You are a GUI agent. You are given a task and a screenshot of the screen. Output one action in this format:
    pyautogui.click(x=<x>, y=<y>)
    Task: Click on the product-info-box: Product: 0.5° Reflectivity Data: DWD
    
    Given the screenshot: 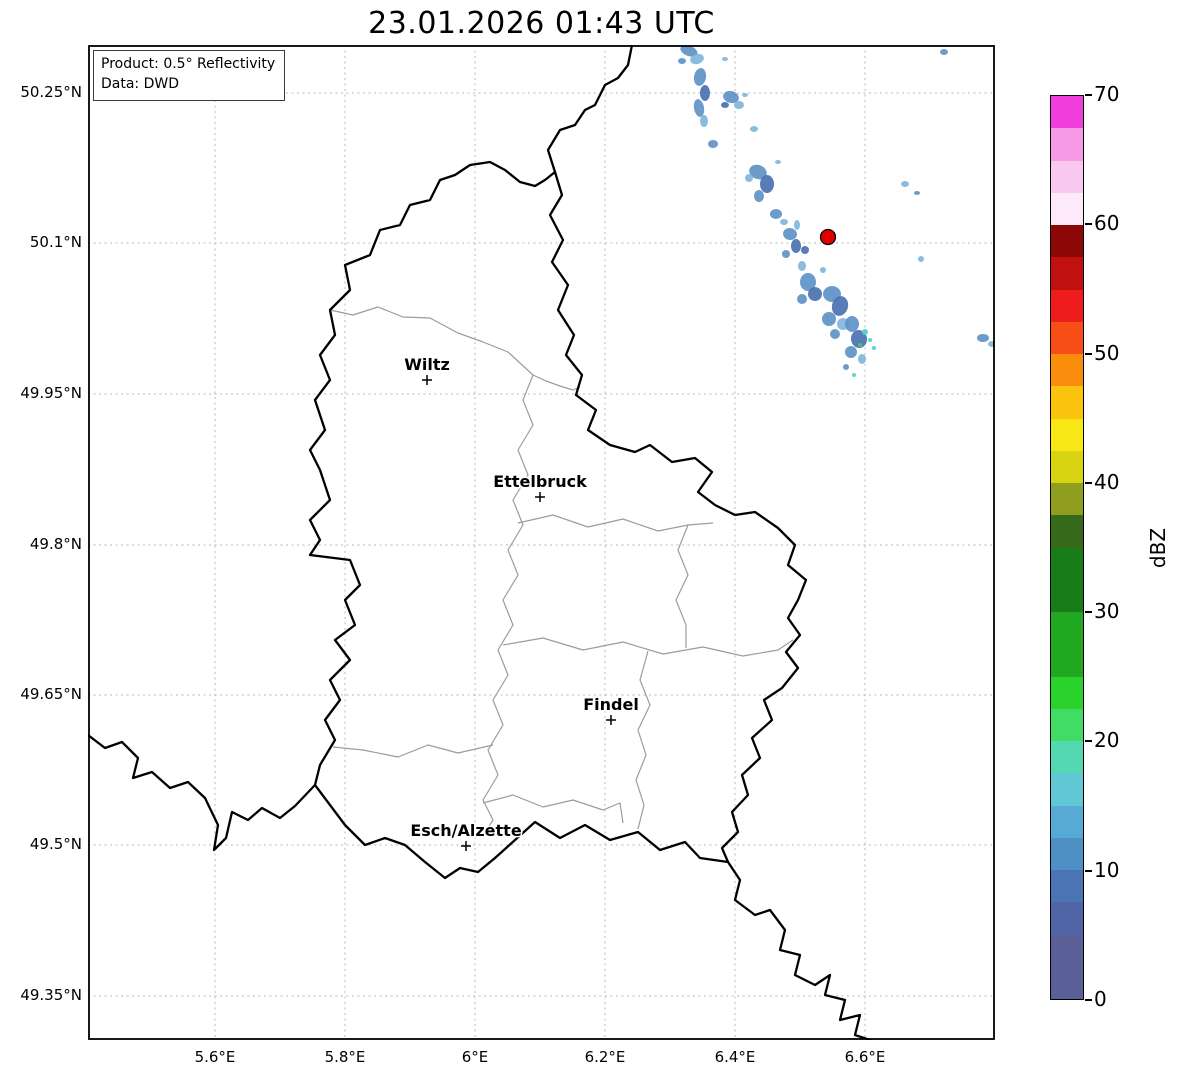 What is the action you would take?
    pyautogui.click(x=189, y=75)
    